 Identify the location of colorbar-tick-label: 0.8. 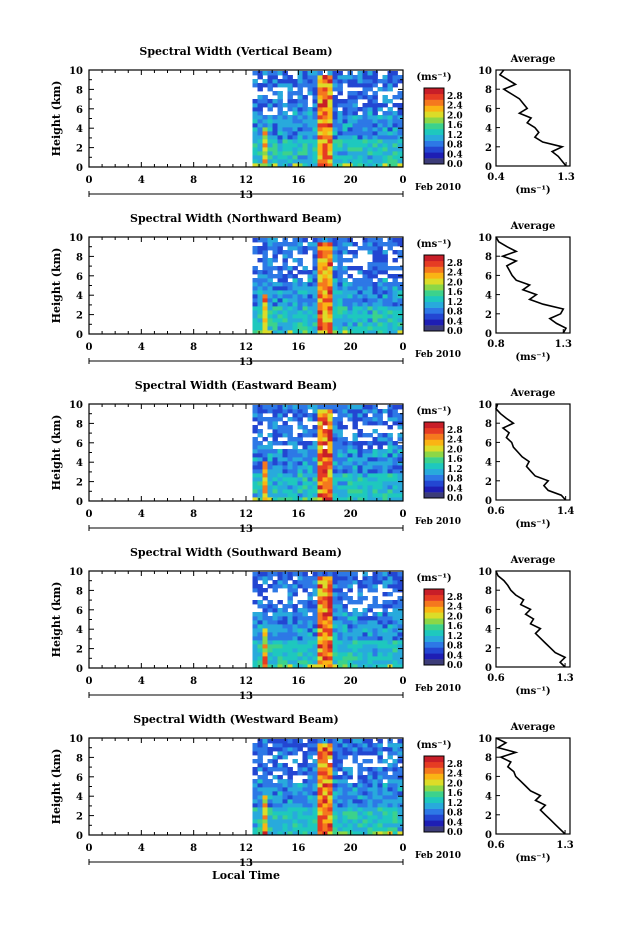
(455, 146).